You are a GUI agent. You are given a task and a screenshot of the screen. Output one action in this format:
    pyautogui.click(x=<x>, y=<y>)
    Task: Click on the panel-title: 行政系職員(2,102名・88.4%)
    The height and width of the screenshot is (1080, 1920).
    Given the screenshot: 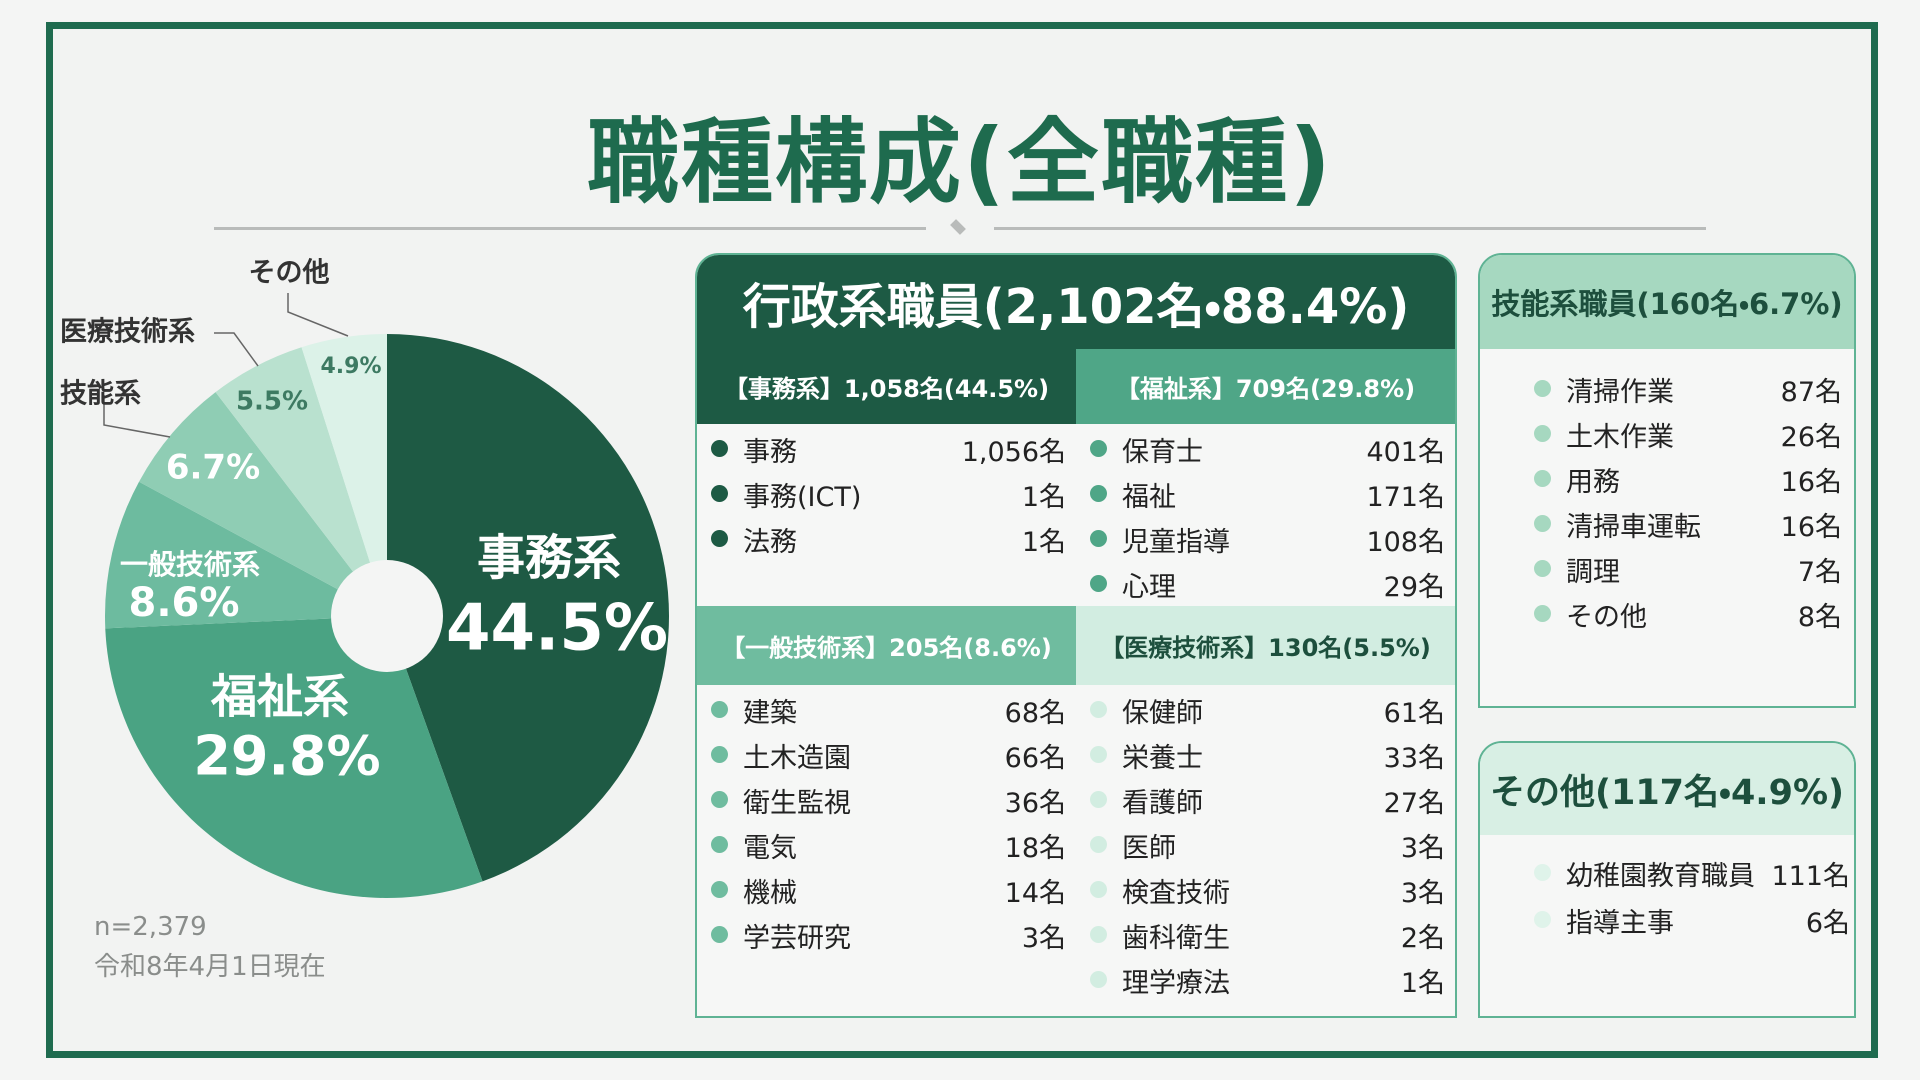 What is the action you would take?
    pyautogui.click(x=1076, y=302)
    